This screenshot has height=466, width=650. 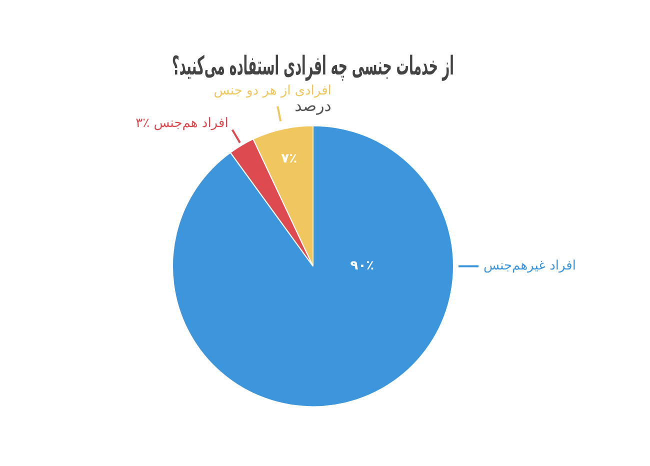 What do you see at coordinates (530, 266) in the screenshot?
I see `slice-label: افراد غیرهم‌جنس` at bounding box center [530, 266].